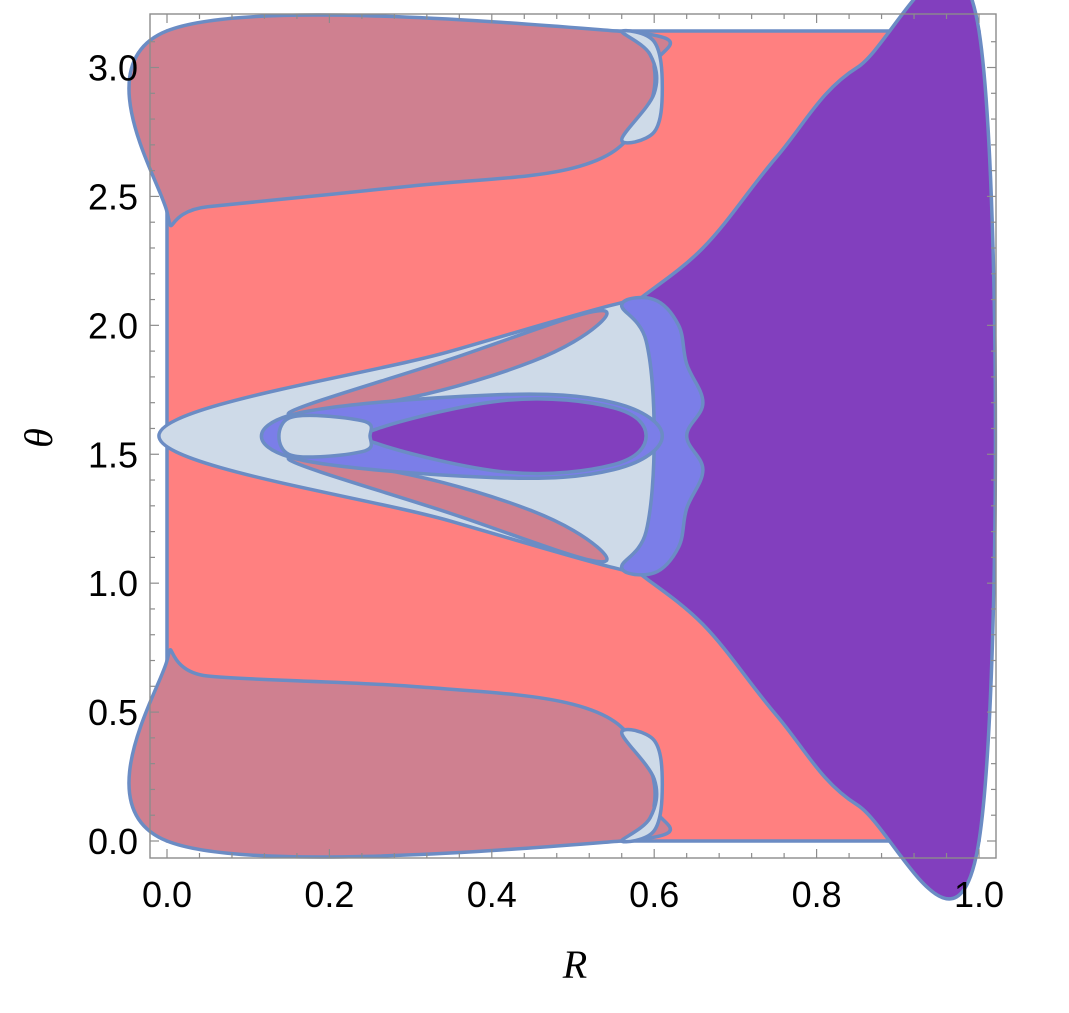 The image size is (1069, 1013). Describe the element at coordinates (329, 894) in the screenshot. I see `x-tick-label: 0.2` at that location.